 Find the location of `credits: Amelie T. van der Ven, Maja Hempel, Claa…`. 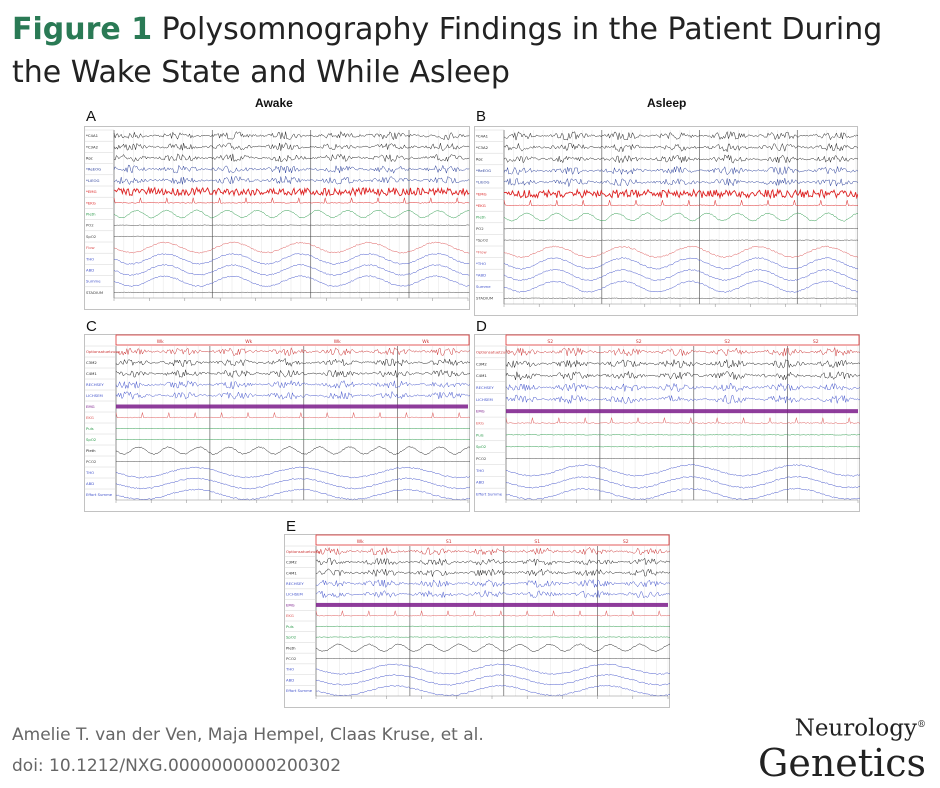

credits: Amelie T. van der Ven, Maja Hempel, Claa… is located at coordinates (248, 751).